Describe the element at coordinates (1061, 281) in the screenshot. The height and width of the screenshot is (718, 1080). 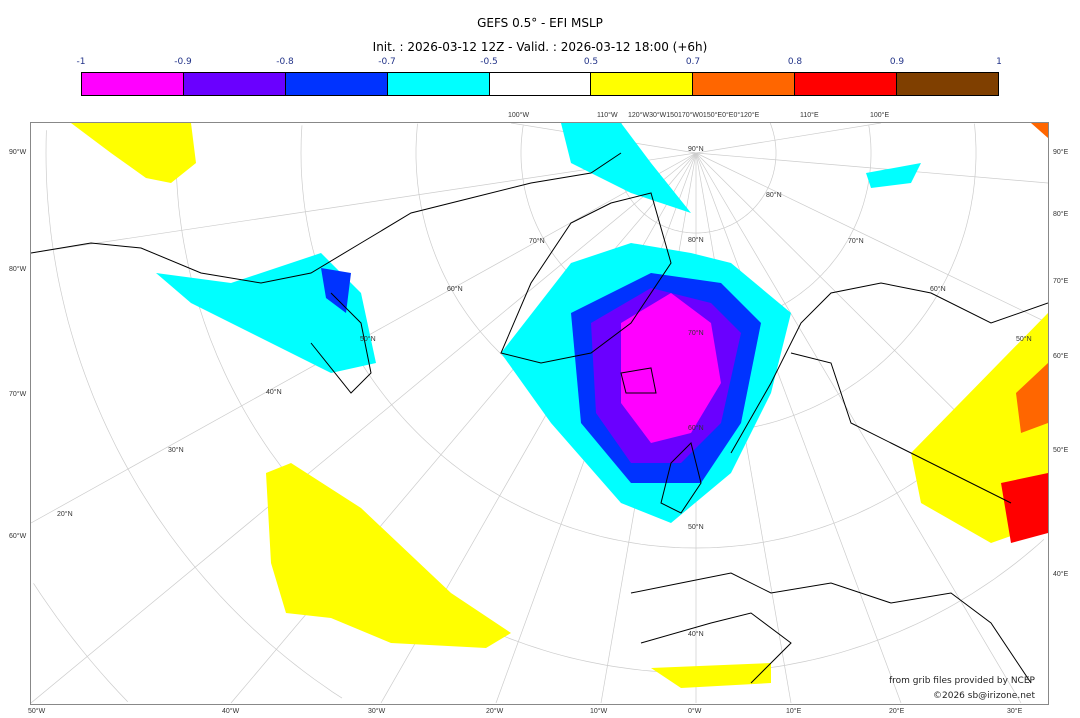
I see `right-axis-label: 70°E` at that location.